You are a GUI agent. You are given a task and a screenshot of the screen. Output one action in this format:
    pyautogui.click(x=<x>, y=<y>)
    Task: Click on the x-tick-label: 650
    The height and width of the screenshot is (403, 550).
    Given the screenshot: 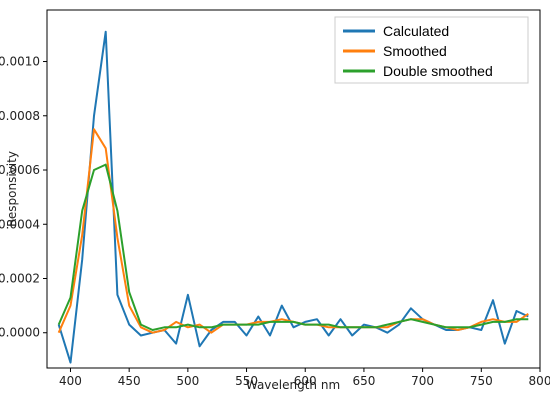 What is the action you would take?
    pyautogui.click(x=363, y=381)
    